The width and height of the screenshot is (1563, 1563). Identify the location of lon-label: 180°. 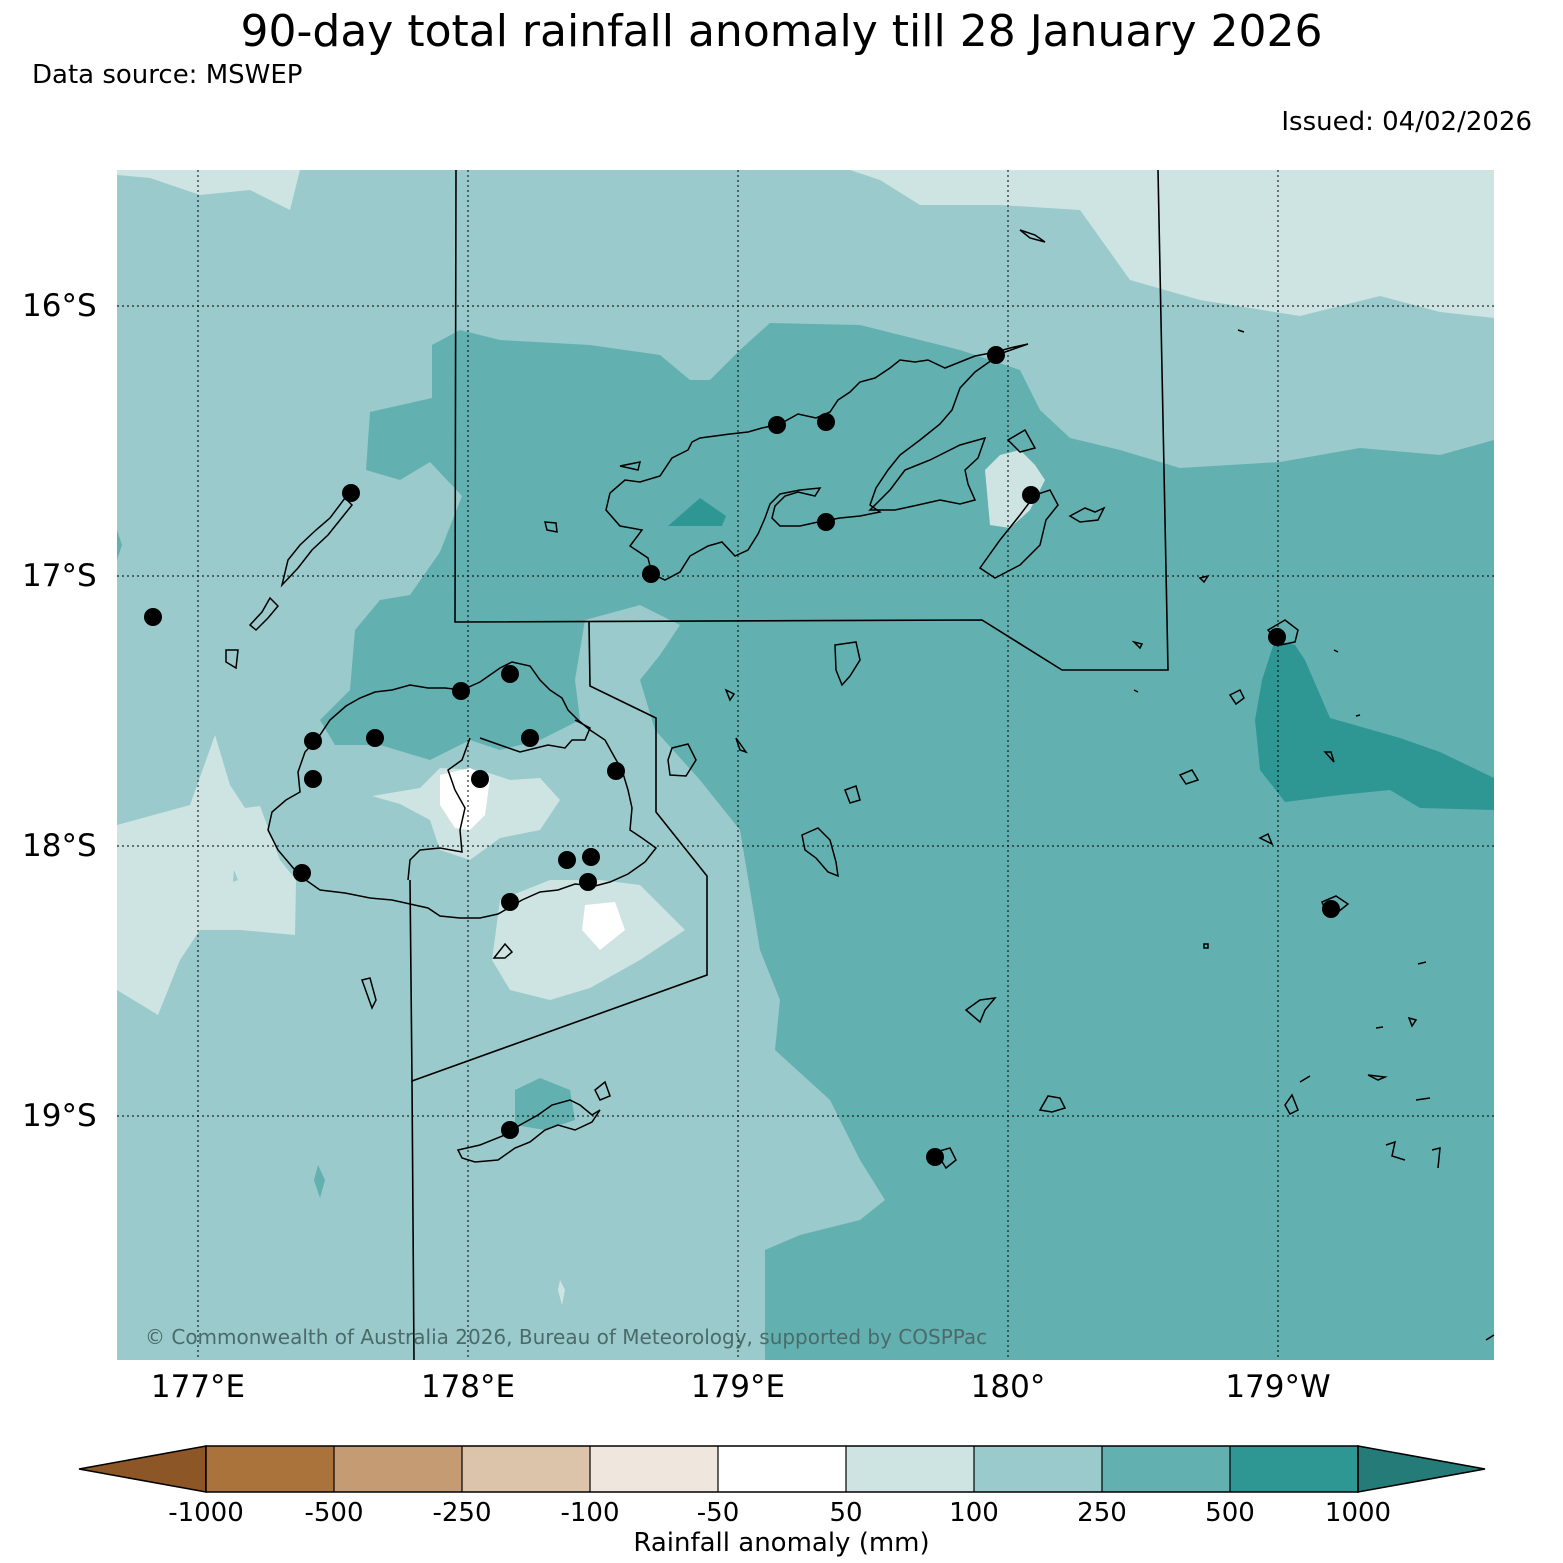
(1008, 1387).